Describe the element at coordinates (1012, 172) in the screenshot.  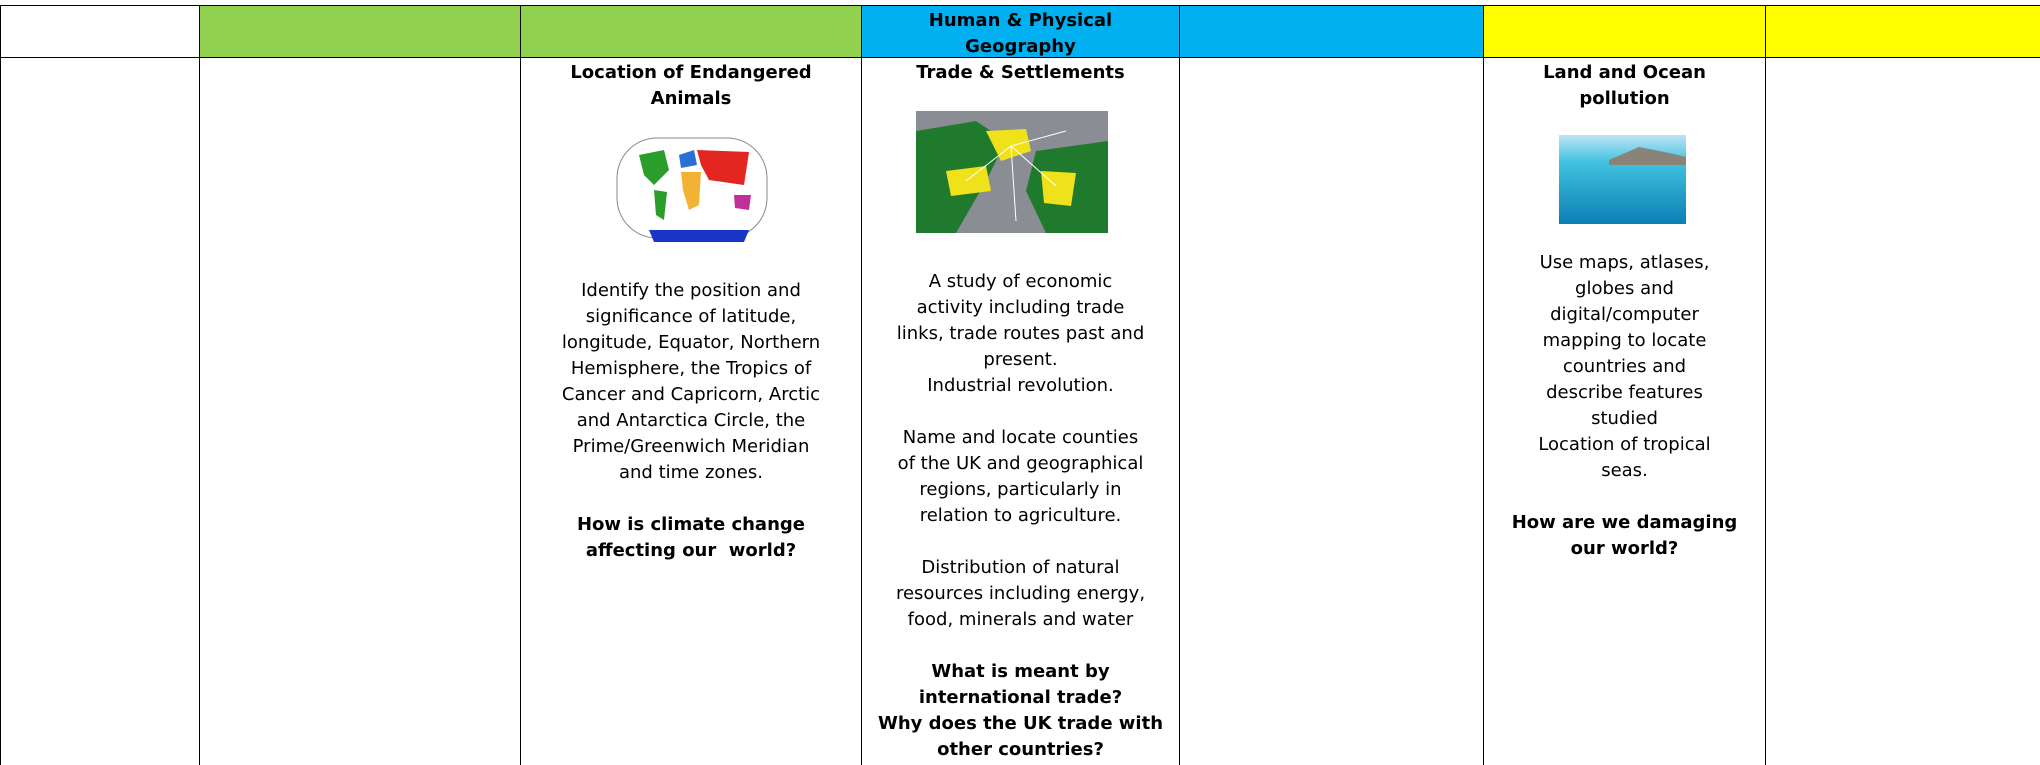
I see `trade-map-image` at that location.